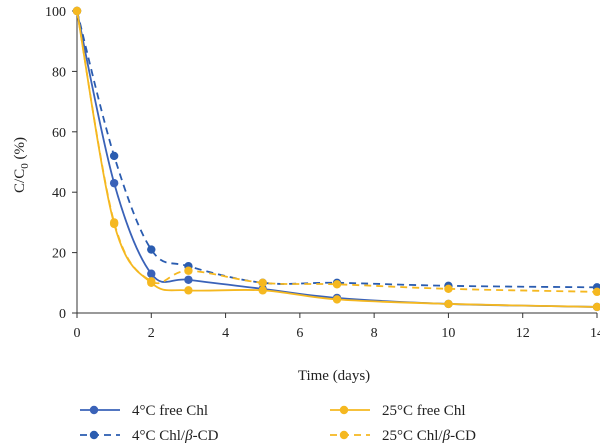 This screenshot has height=447, width=600. What do you see at coordinates (25, 166) in the screenshot?
I see `y-axis-label-subscript: 0` at bounding box center [25, 166].